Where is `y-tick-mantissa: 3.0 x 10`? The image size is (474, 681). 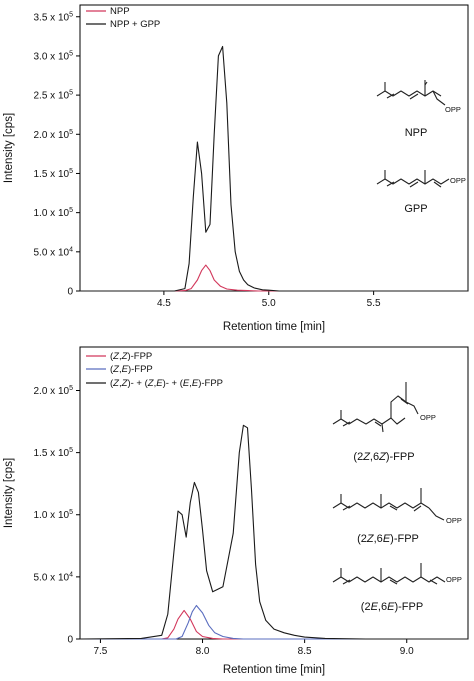 y-tick-mantissa: 3.0 x 10 is located at coordinates (52, 56).